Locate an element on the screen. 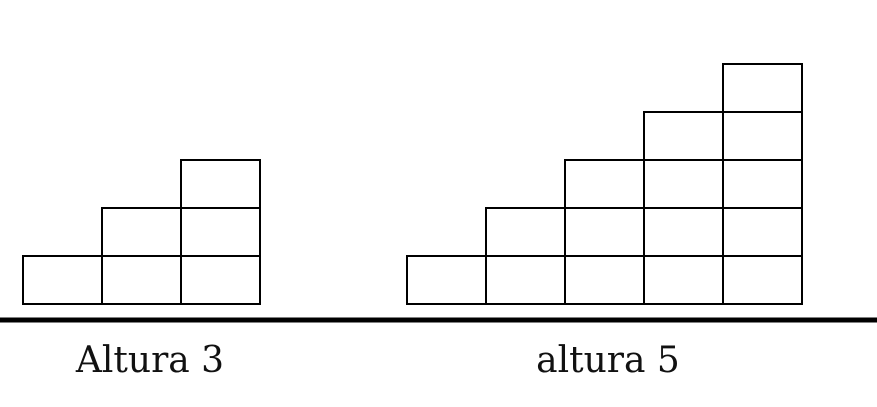 The image size is (877, 407). staircase-label-right: altura 5 is located at coordinates (608, 360).